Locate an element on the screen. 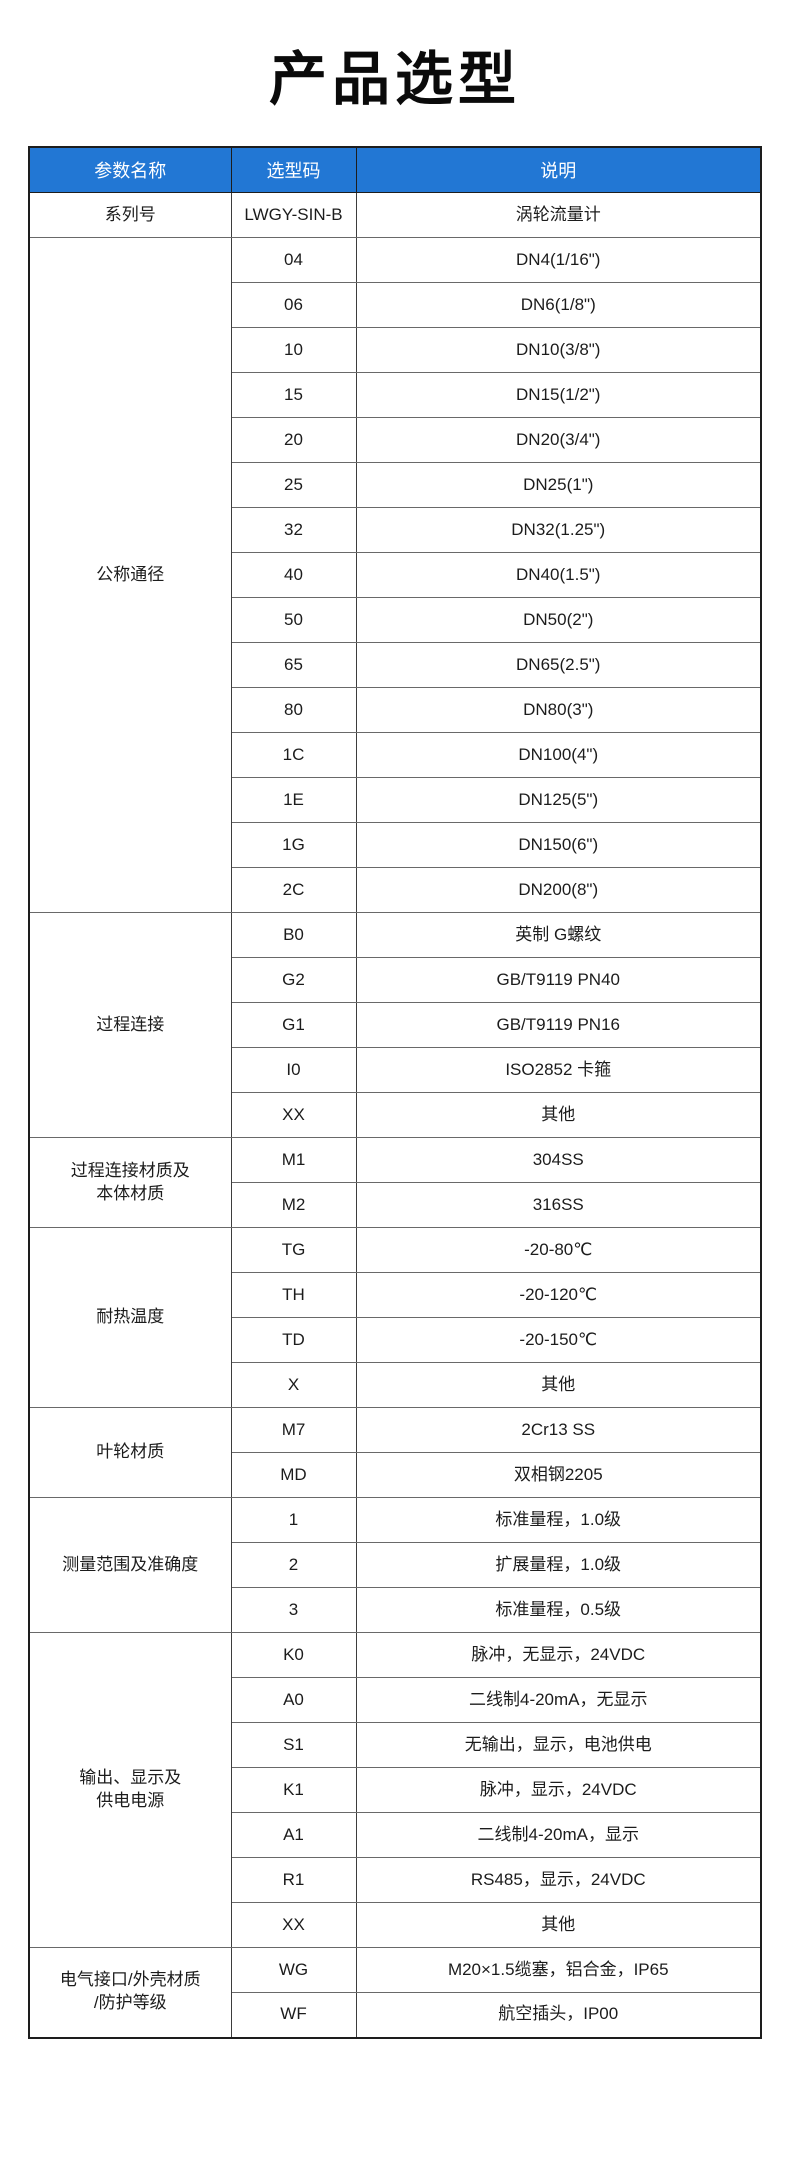 This screenshot has width=790, height=2173. param-label-line: 过程连接 is located at coordinates (130, 1024).